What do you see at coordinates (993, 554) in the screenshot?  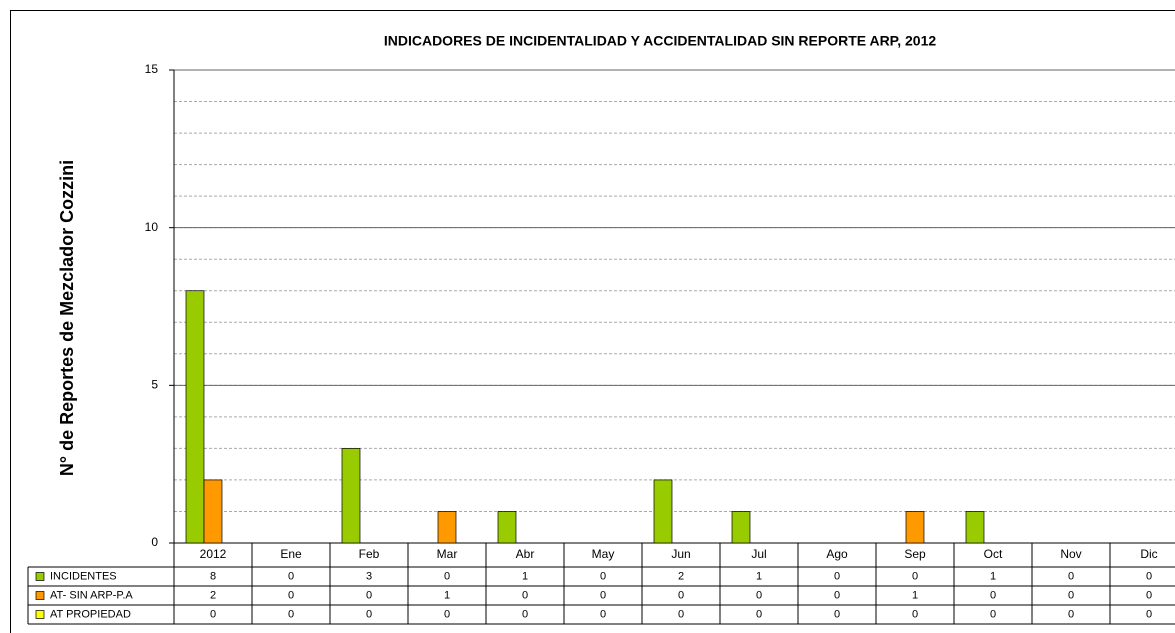 I see `x-tick-label: Oct` at bounding box center [993, 554].